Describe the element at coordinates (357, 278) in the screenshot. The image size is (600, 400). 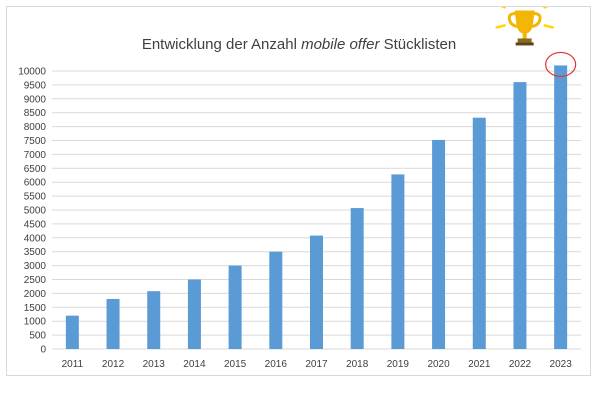
I see `bar-2018` at that location.